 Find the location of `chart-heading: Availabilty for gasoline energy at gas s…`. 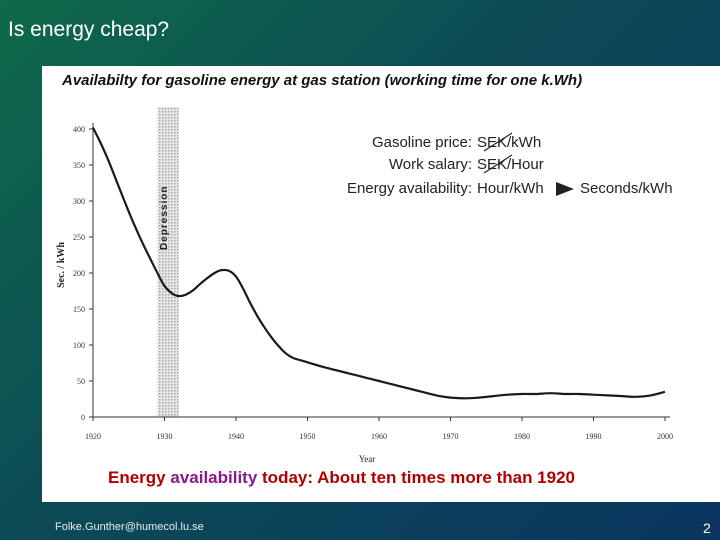

chart-heading: Availabilty for gasoline energy at gas s… is located at coordinates (322, 80).